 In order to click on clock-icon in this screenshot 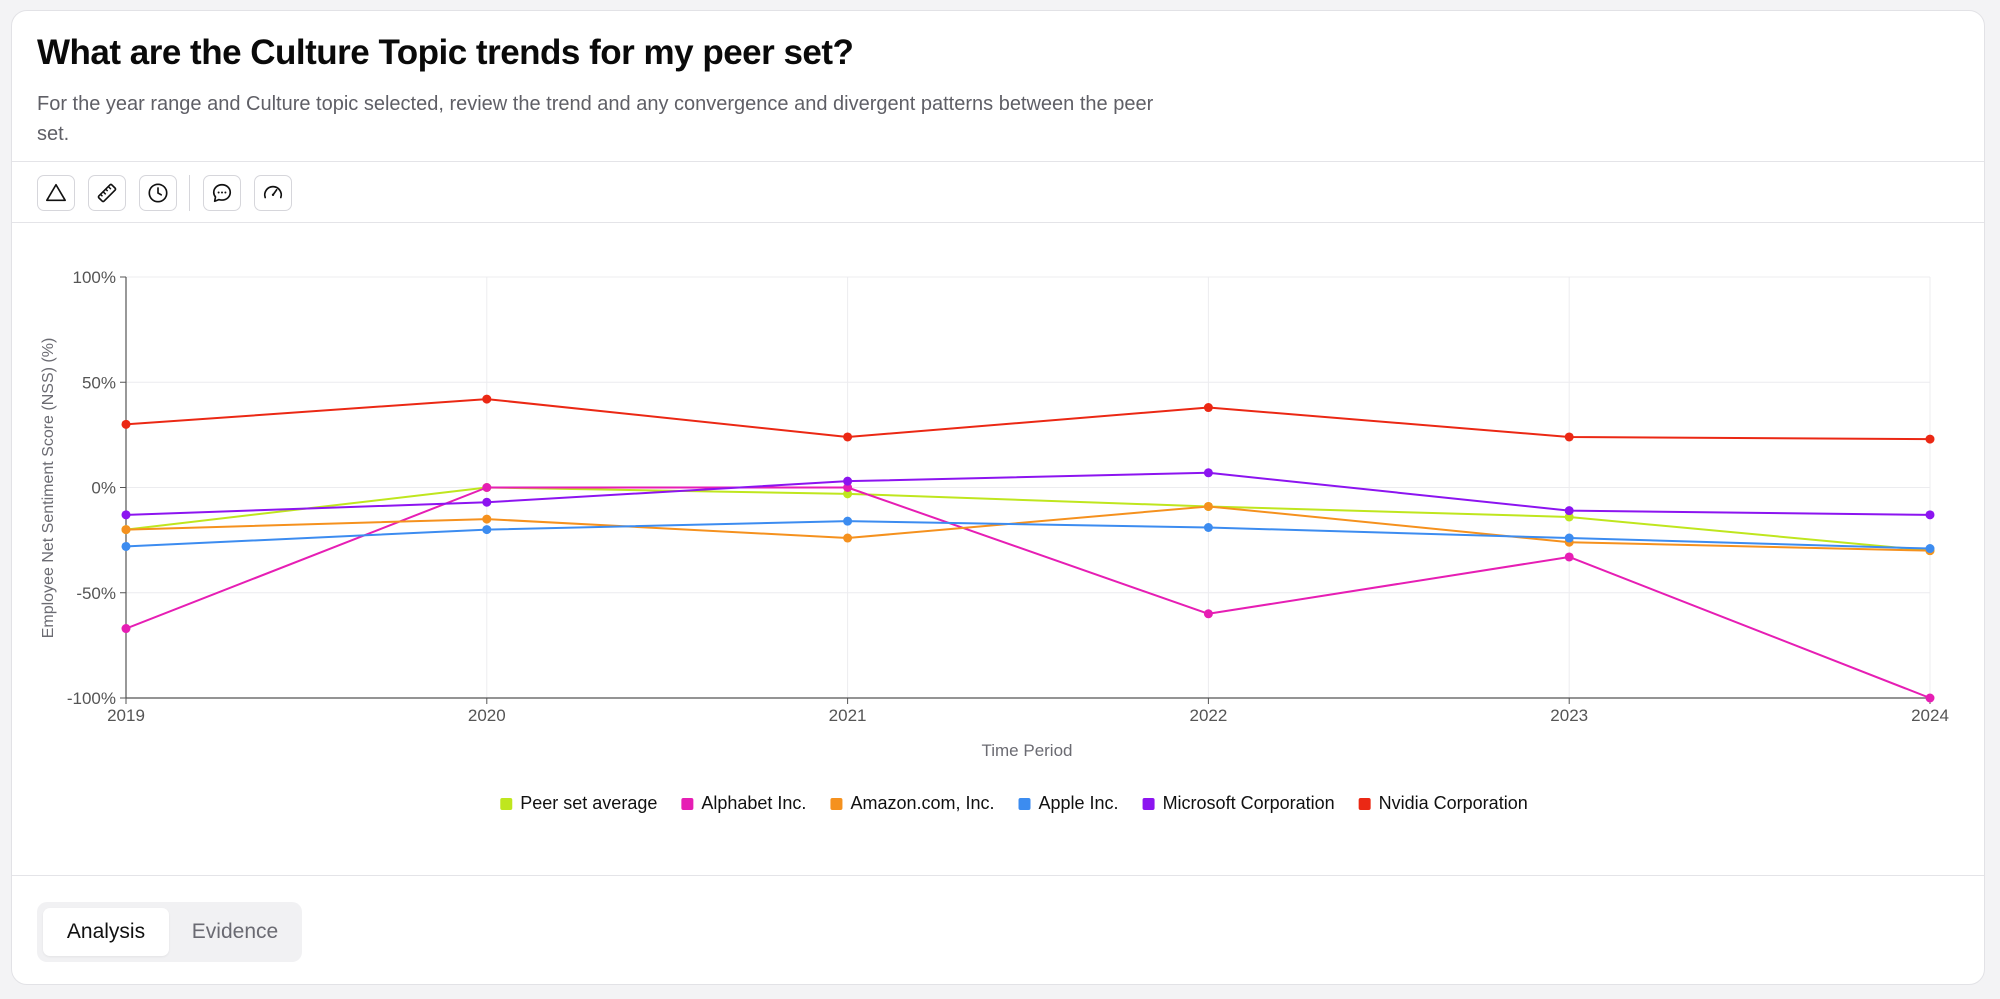, I will do `click(158, 193)`.